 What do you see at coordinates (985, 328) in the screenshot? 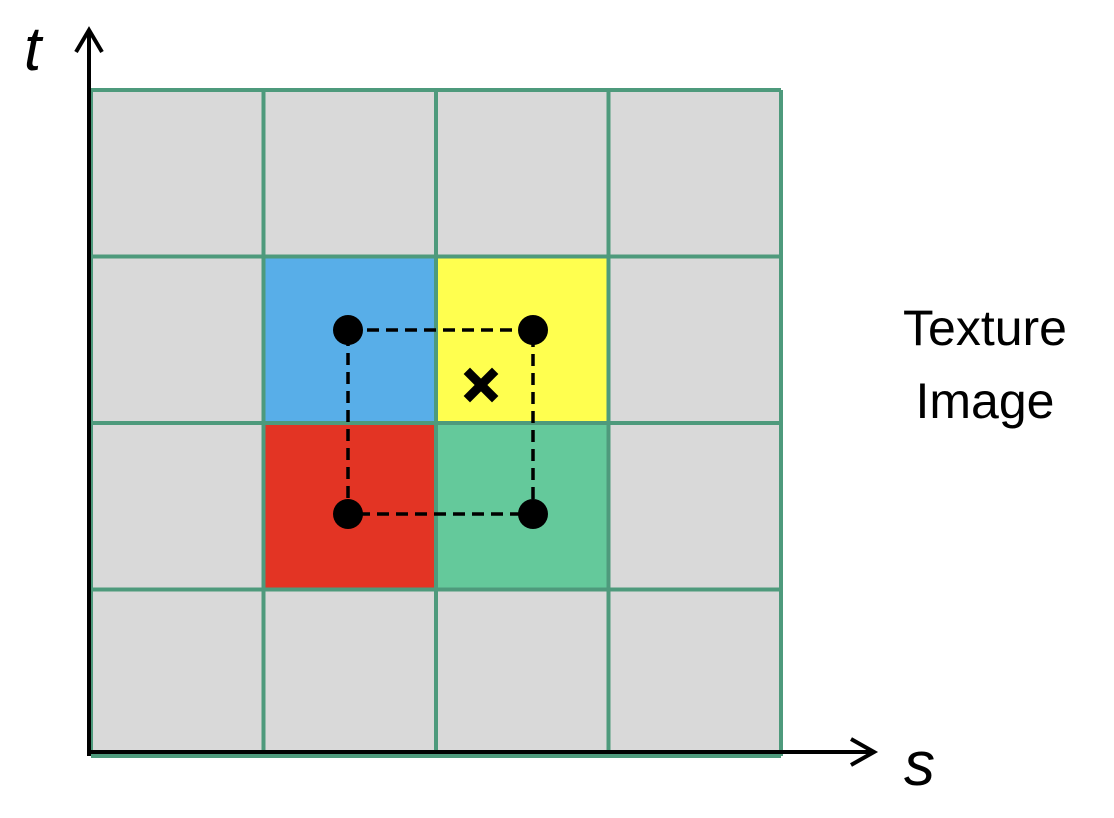
I see `caption-line-1: Texture` at bounding box center [985, 328].